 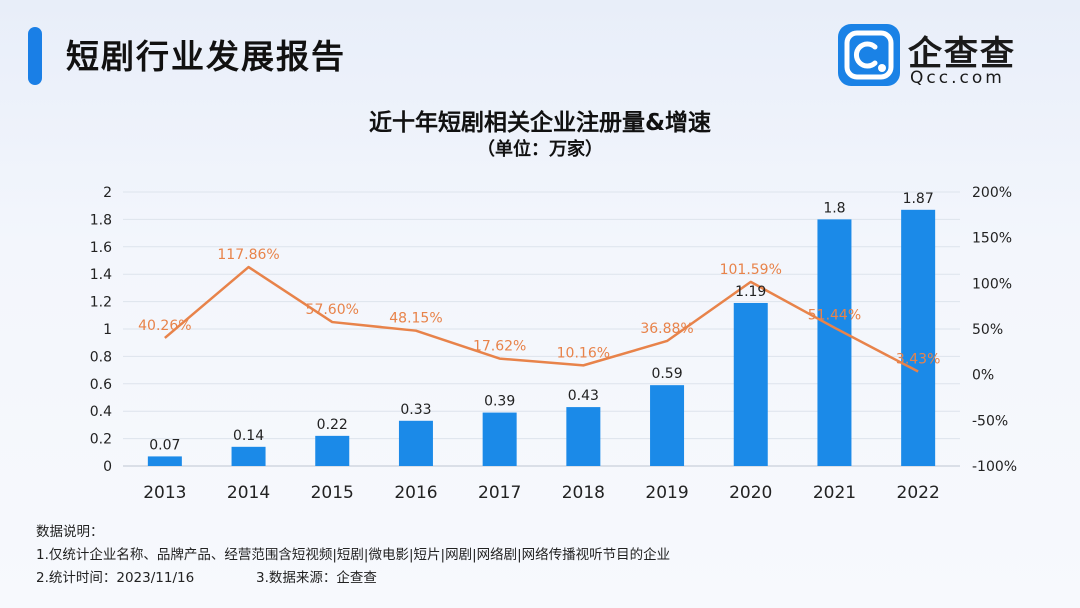 I want to click on bar-value-label: 0.43, so click(x=583, y=396).